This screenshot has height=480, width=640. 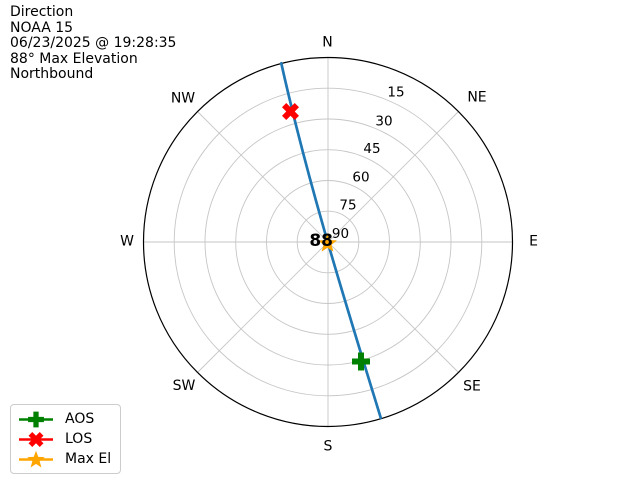 What do you see at coordinates (127, 242) in the screenshot?
I see `compass-label-w: W` at bounding box center [127, 242].